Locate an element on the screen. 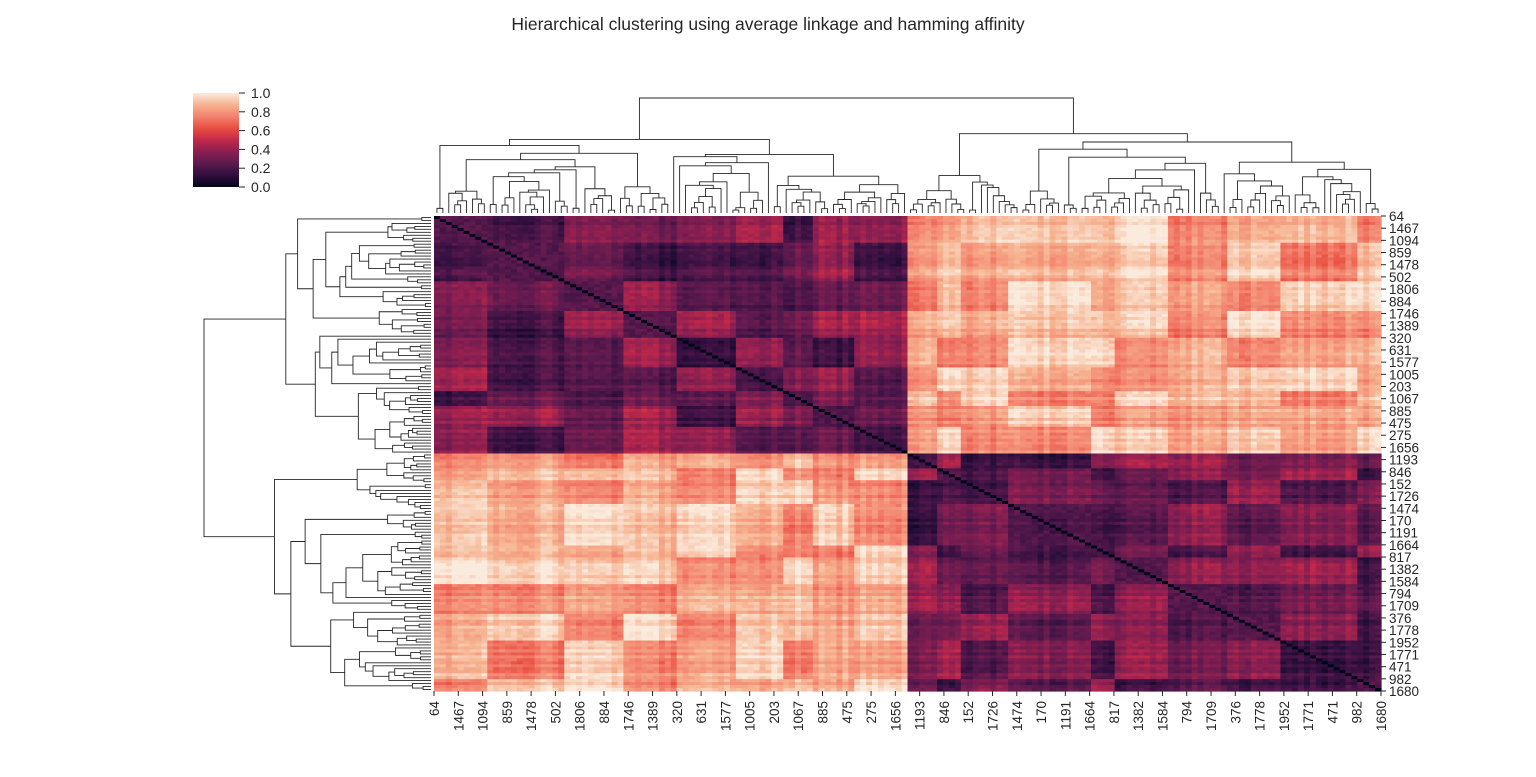 Image resolution: width=1536 pixels, height=777 pixels. colorbar: 0.0 0.2 0.4 0.6 0.8 1.0 is located at coordinates (232, 140).